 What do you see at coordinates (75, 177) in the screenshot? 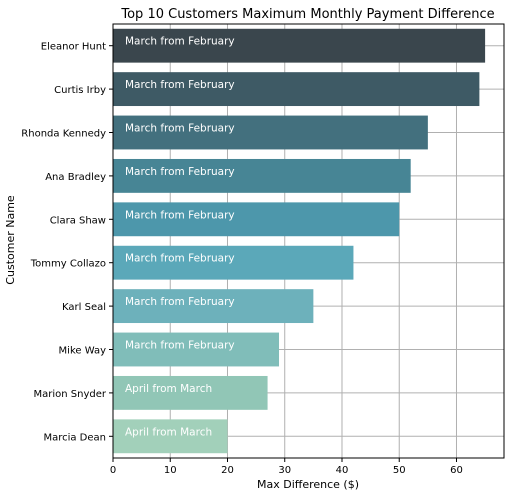
I see `y-tick-label: Ana Bradley` at bounding box center [75, 177].